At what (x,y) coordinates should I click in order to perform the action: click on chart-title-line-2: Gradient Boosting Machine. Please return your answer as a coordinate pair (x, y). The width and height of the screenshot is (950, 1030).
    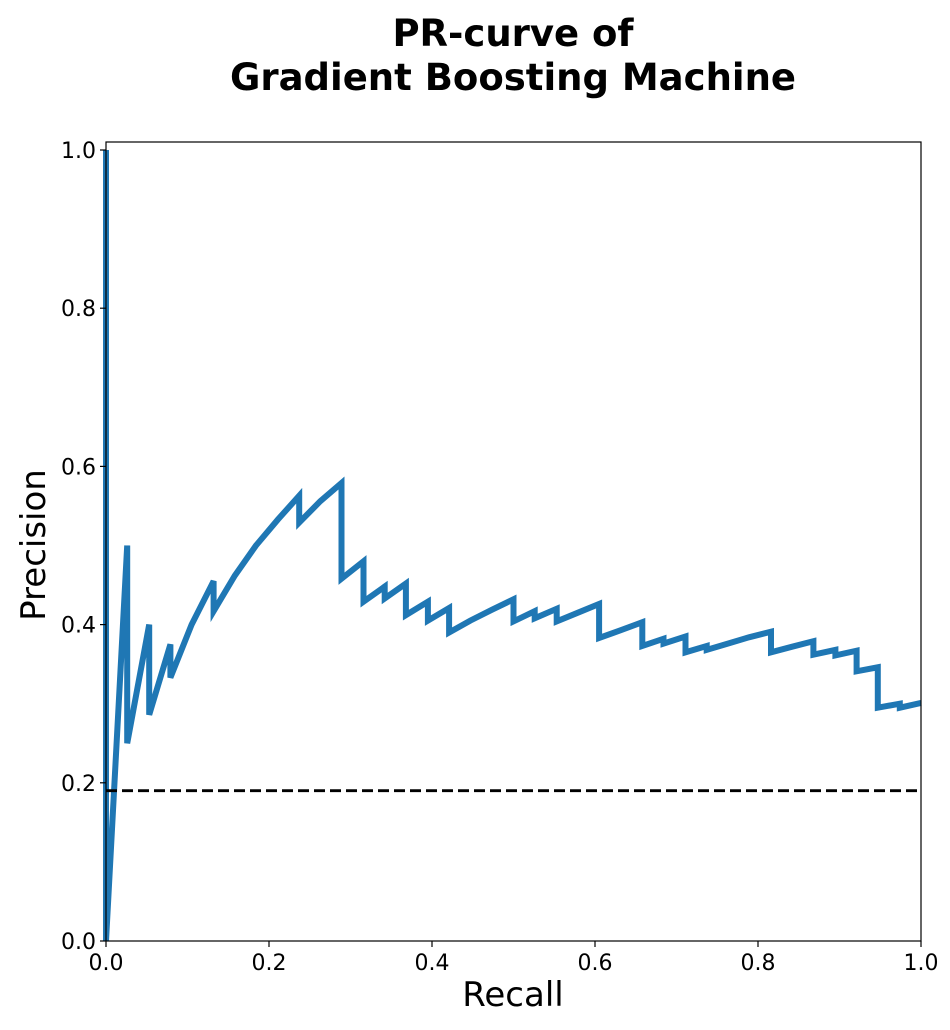
    Looking at the image, I should click on (513, 77).